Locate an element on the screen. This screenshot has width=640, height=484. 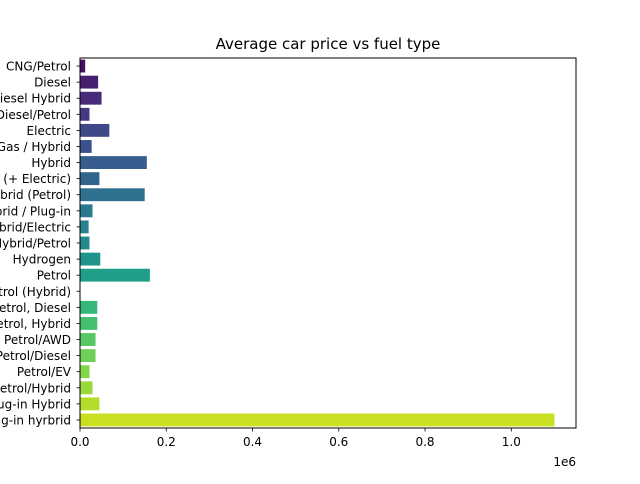
y-tick-label: Electric is located at coordinates (49, 131).